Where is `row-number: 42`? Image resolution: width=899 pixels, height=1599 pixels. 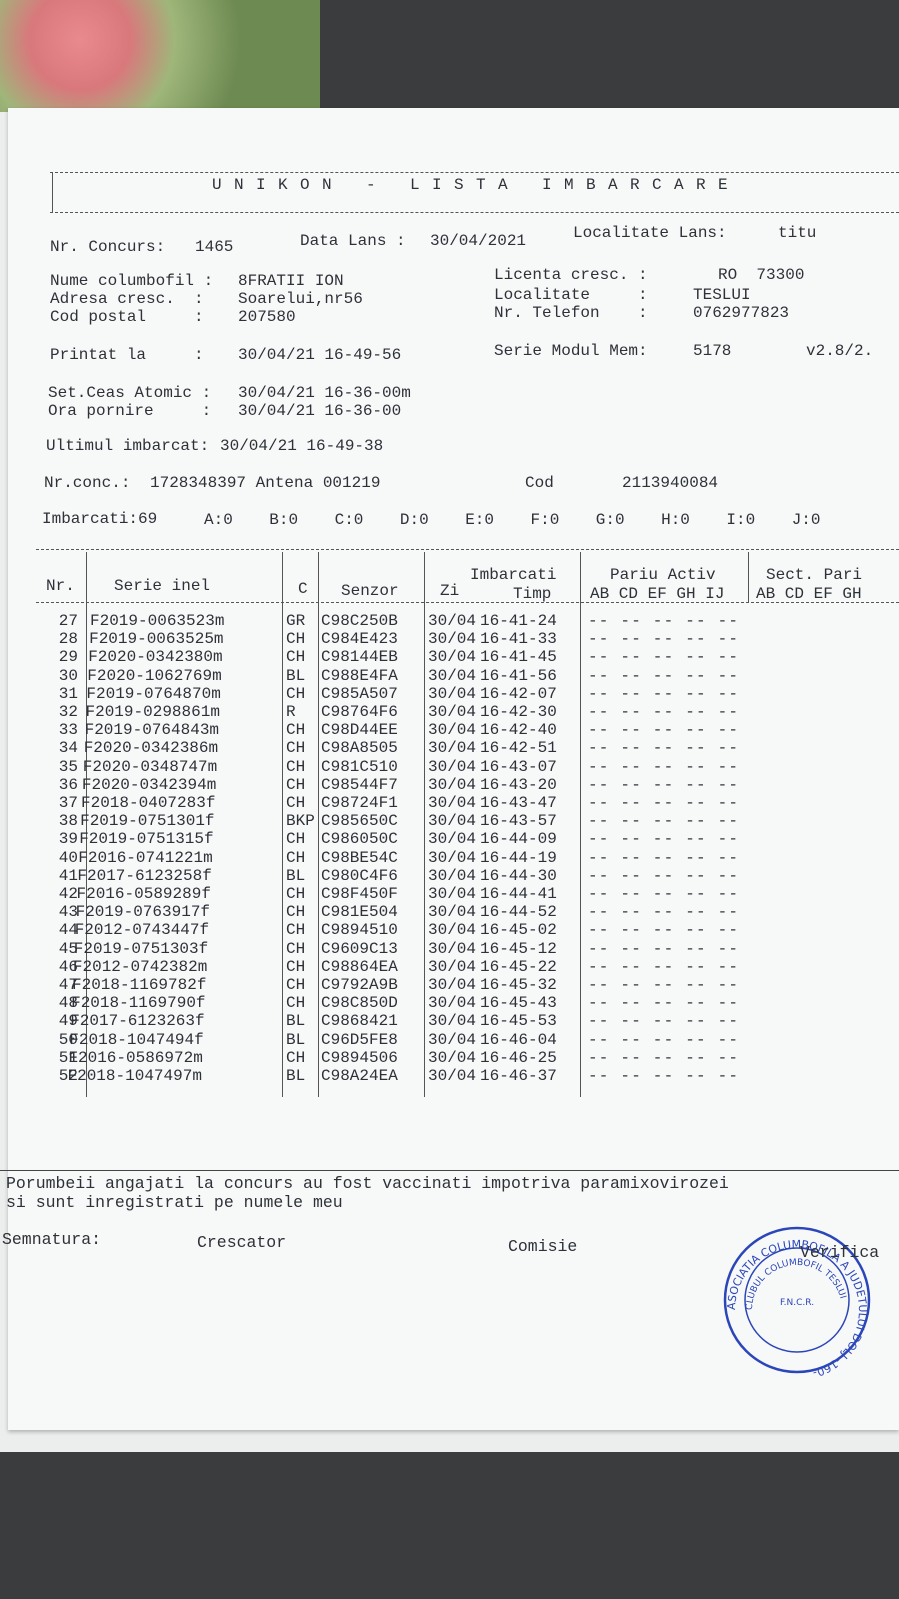
row-number: 42 is located at coordinates (68, 894).